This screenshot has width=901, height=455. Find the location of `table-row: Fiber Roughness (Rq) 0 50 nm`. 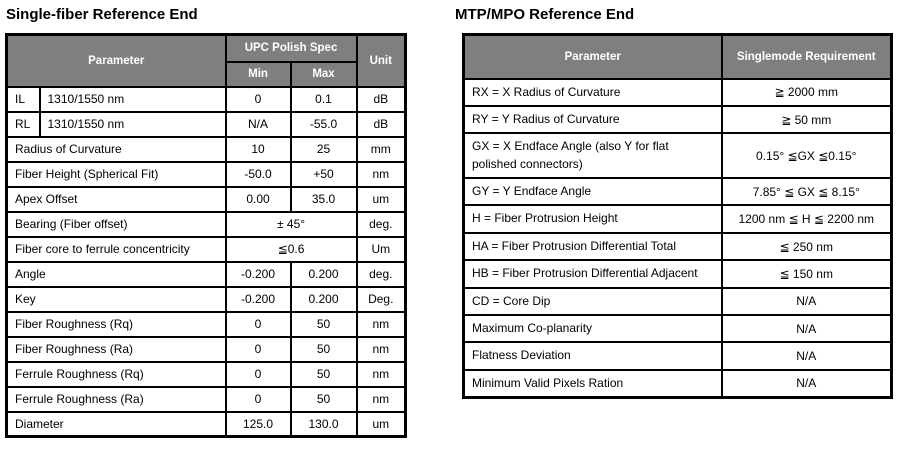

table-row: Fiber Roughness (Rq) 0 50 nm is located at coordinates (206, 324).